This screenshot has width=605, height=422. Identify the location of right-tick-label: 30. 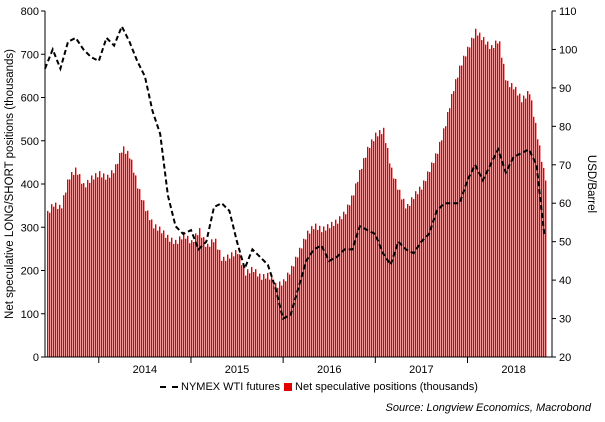
(565, 320).